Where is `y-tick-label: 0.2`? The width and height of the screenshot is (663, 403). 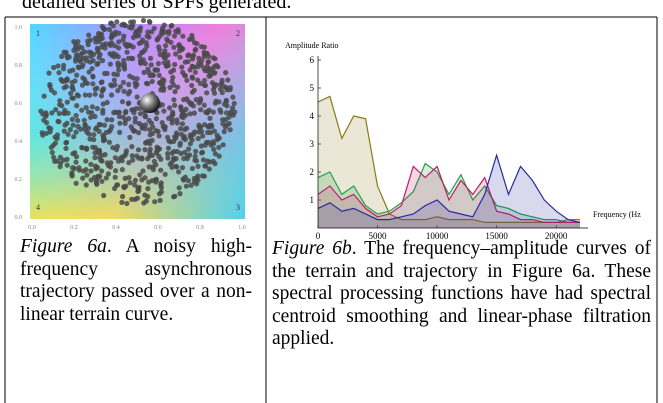
y-tick-label: 0.2 is located at coordinates (19, 180).